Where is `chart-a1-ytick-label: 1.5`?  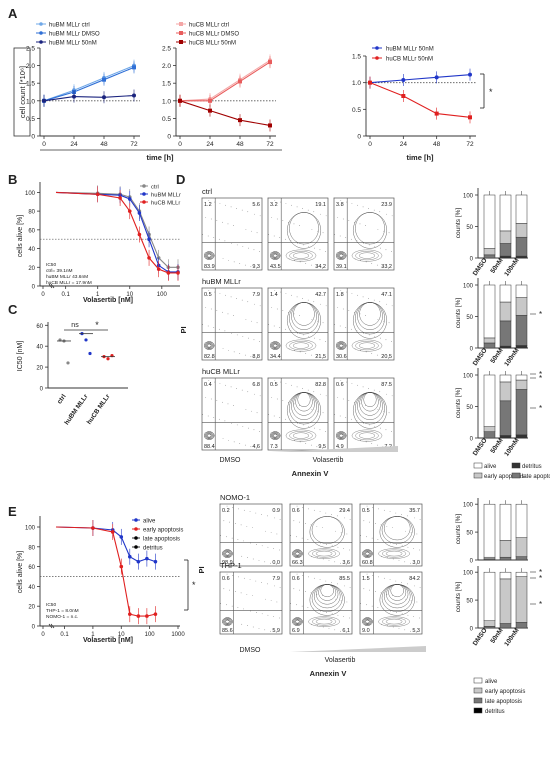 chart-a1-ytick-label: 1.5 is located at coordinates (30, 84).